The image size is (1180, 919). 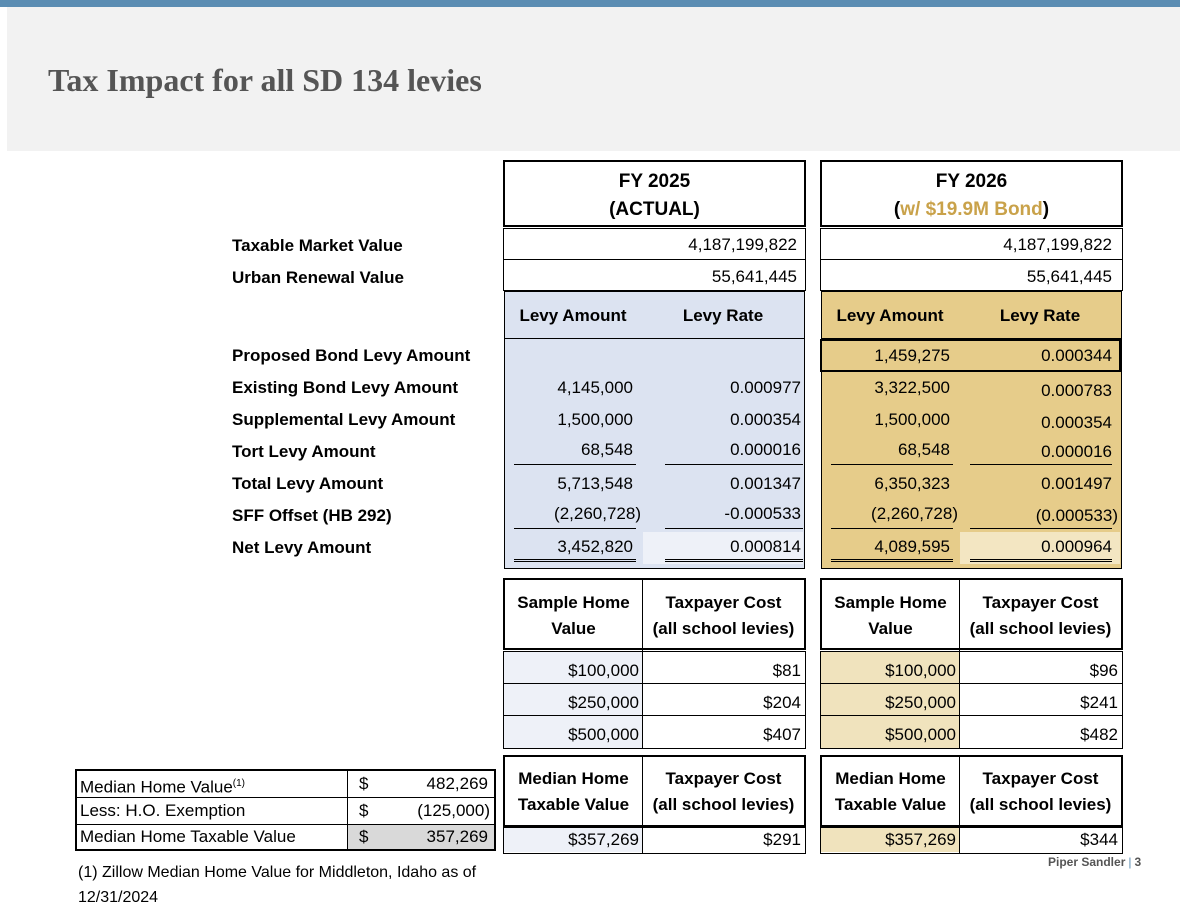 I want to click on fy2026-header-line2: (w/ $19.9M Bond), so click(x=971, y=210).